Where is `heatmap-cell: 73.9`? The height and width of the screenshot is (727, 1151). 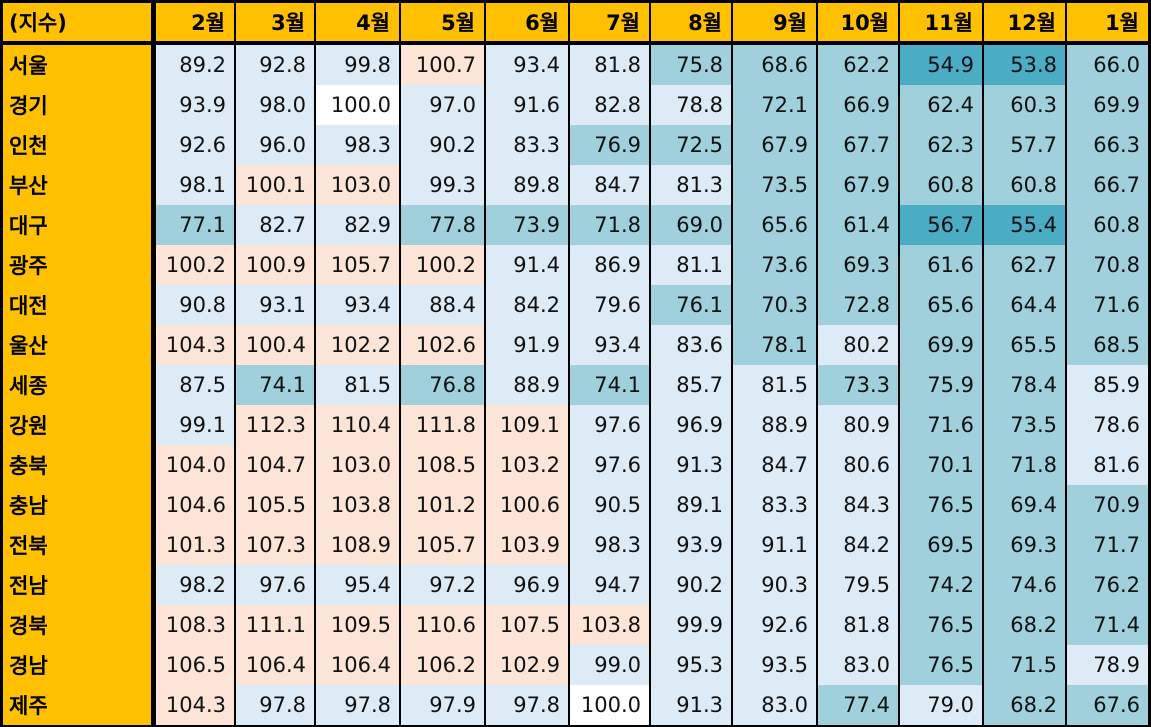 heatmap-cell: 73.9 is located at coordinates (527, 225).